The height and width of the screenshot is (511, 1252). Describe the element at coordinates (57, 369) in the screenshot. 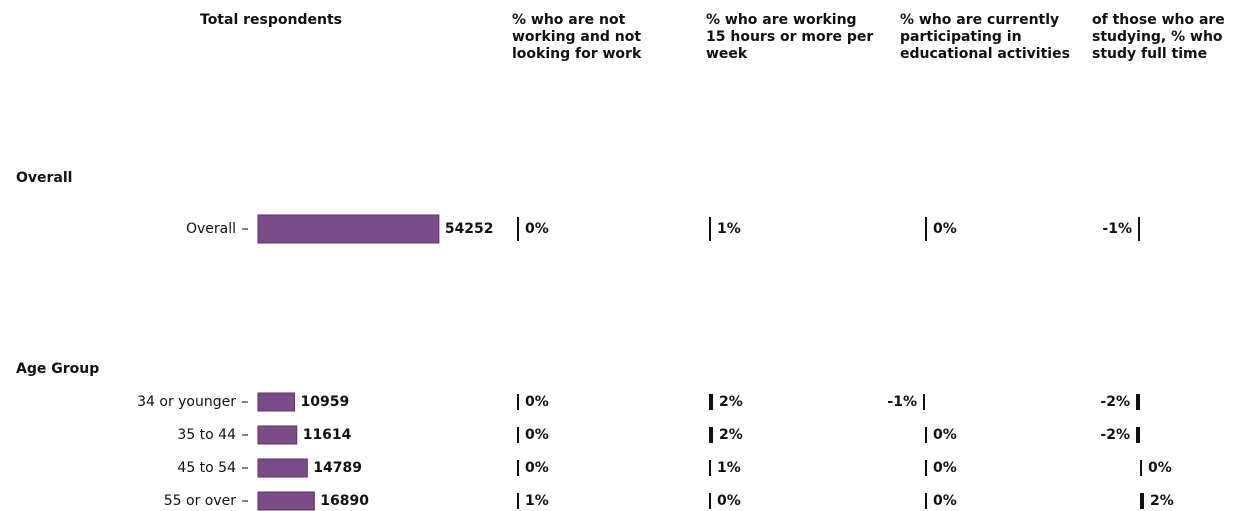

I see `group-label: Age Group` at that location.